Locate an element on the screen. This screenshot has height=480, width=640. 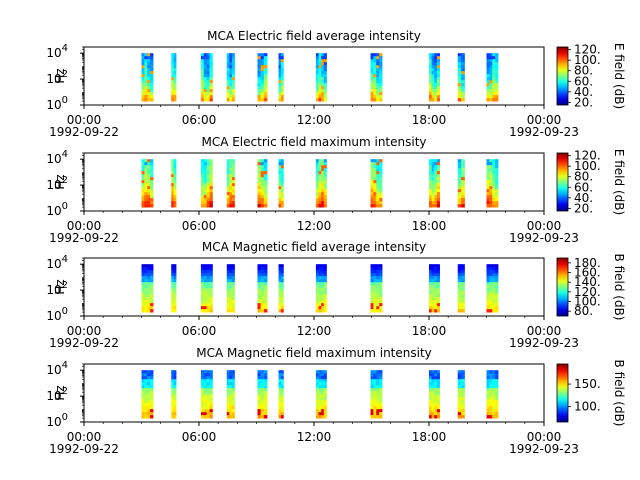
colorbar-tick-label: 160. is located at coordinates (587, 273).